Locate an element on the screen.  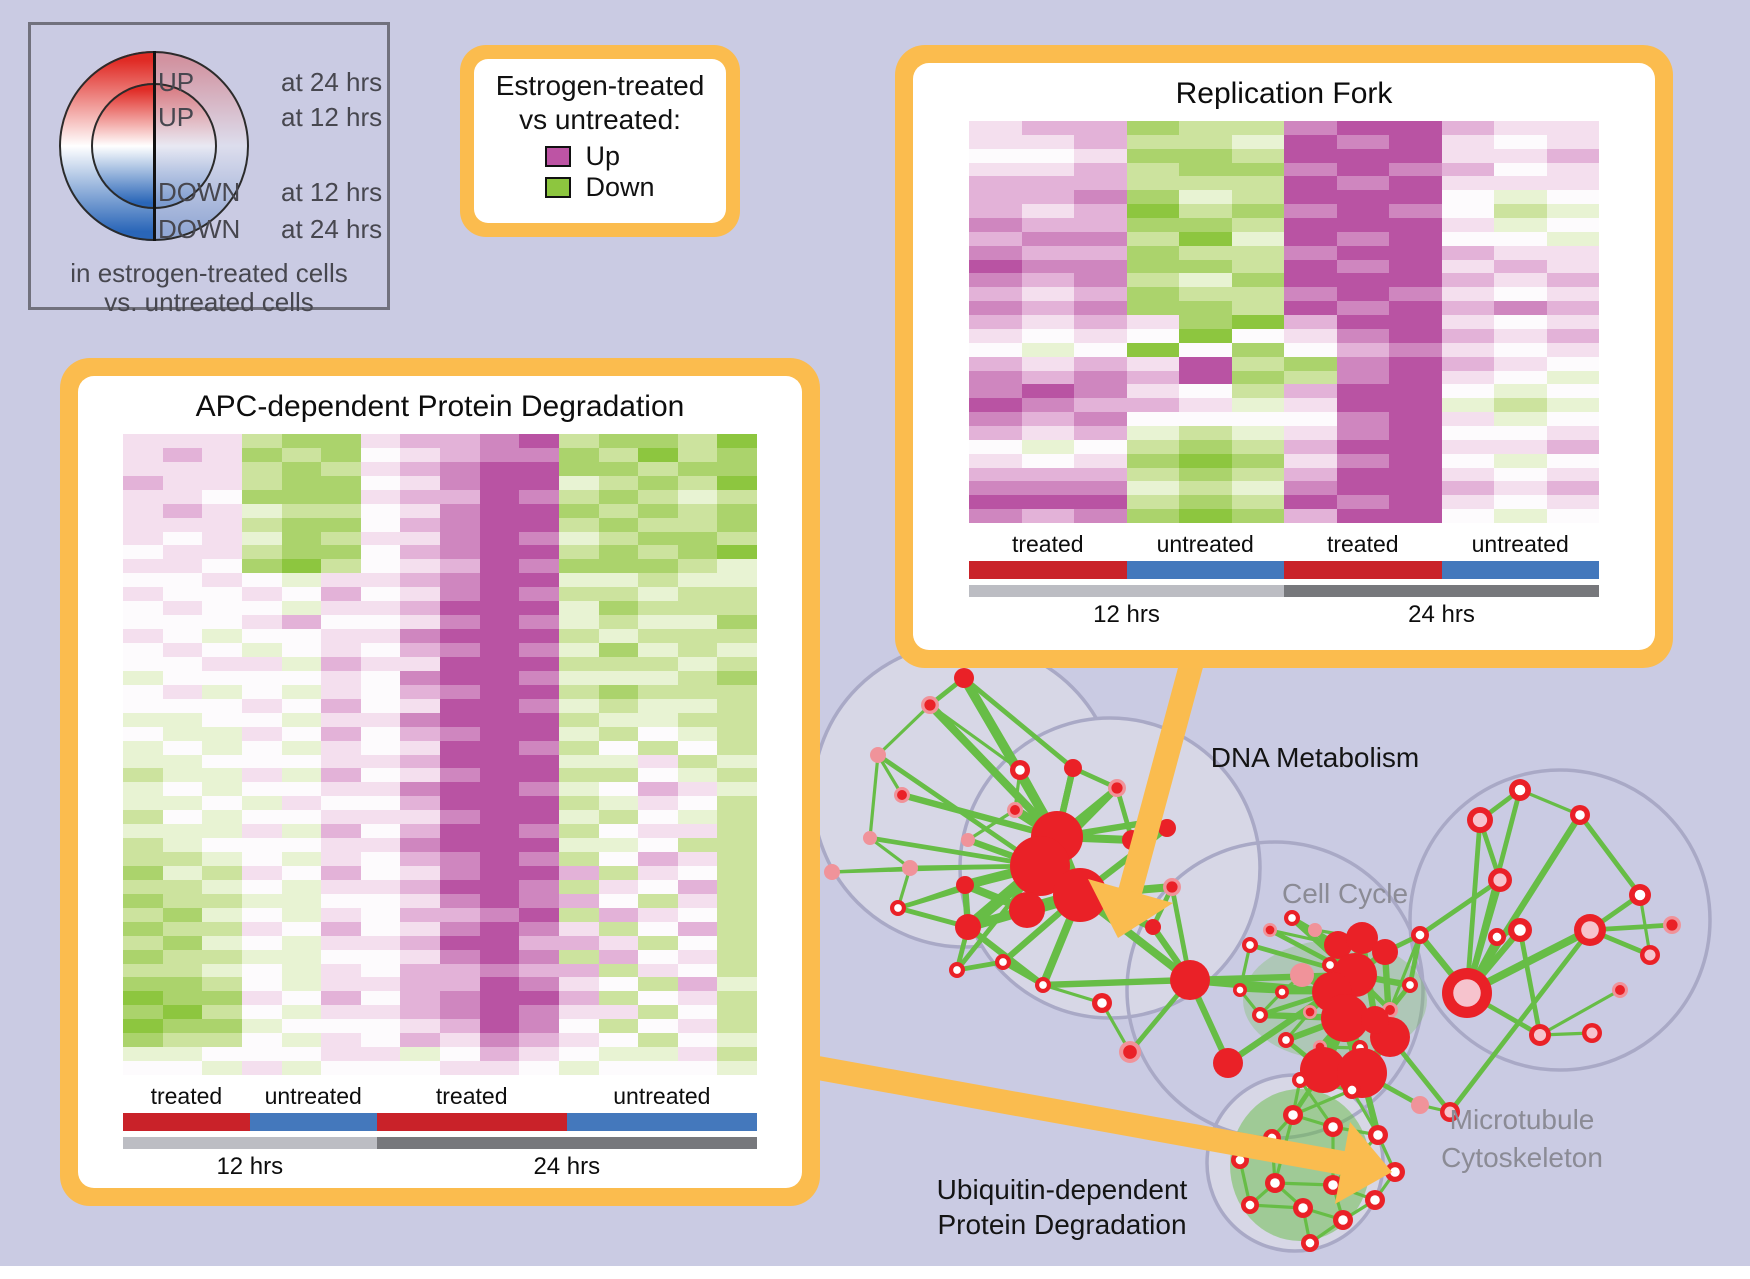
network-node-solid is located at coordinates (1323, 1070).